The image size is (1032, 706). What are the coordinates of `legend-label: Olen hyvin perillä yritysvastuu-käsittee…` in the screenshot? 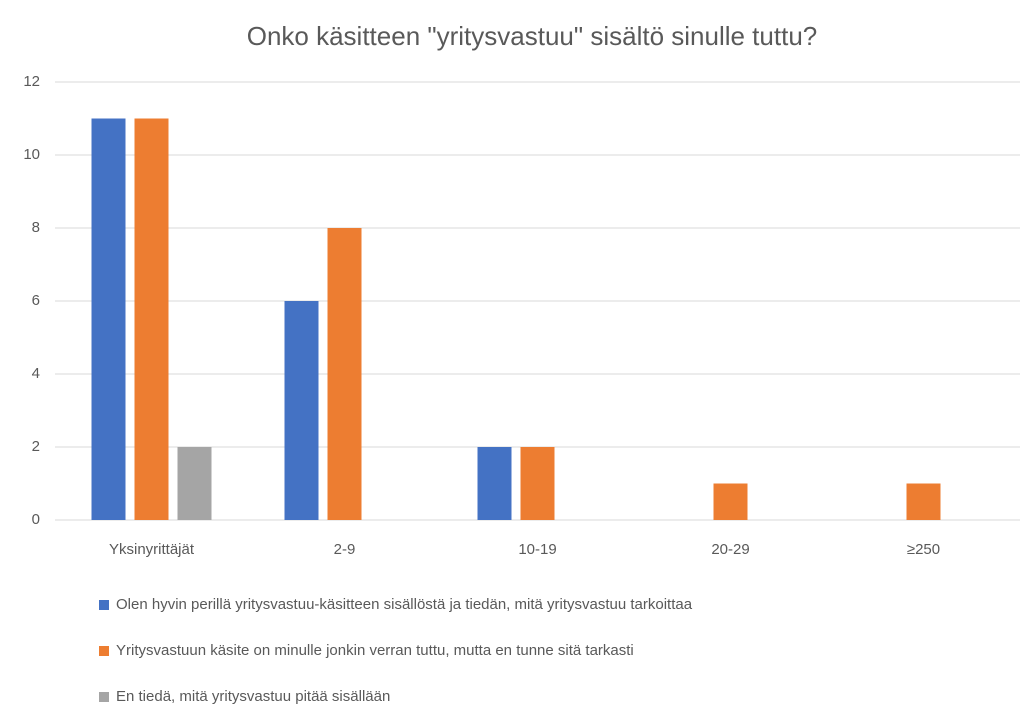 It's located at (404, 604).